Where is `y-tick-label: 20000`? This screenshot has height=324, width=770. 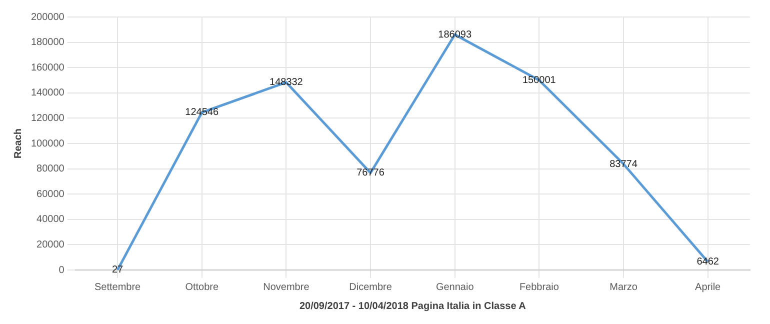
y-tick-label: 20000 is located at coordinates (50, 244).